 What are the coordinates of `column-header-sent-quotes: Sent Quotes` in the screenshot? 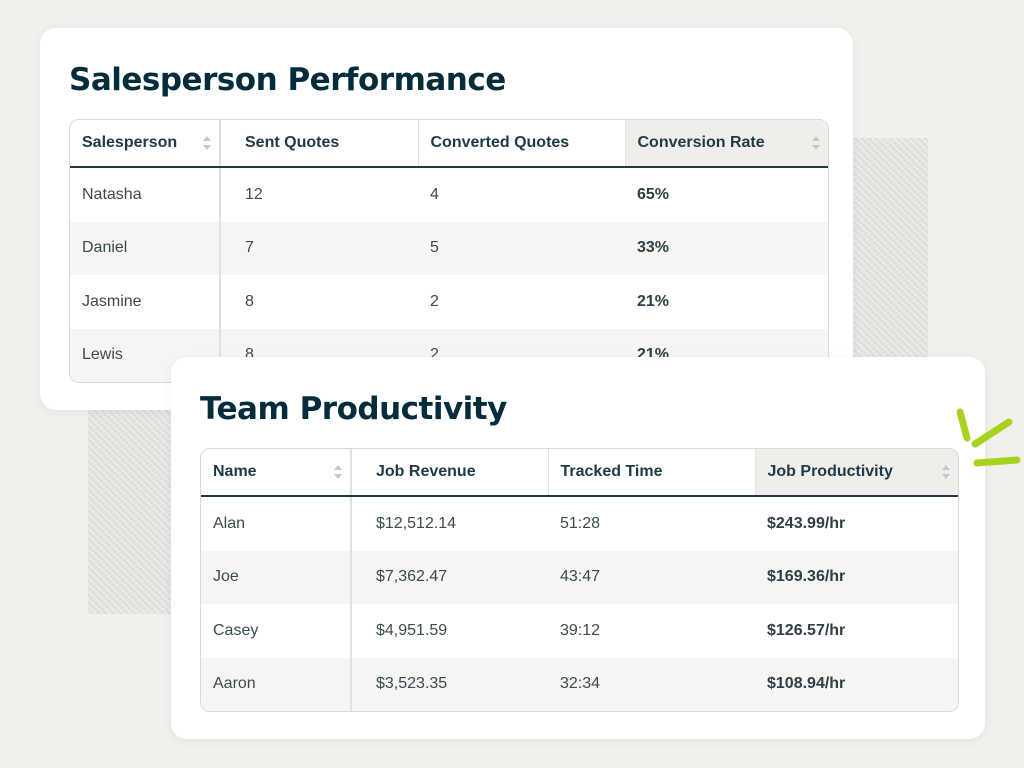 It's located at (319, 144).